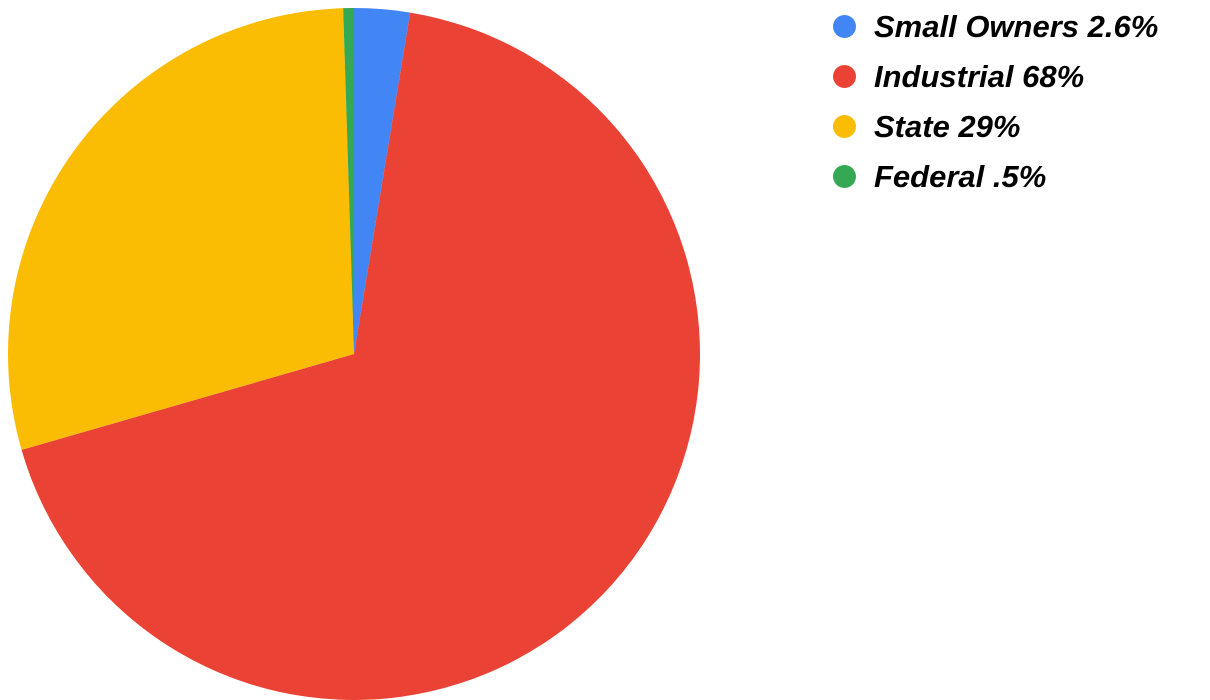 This screenshot has height=700, width=1210. Describe the element at coordinates (1016, 26) in the screenshot. I see `legend-label-0: Small Owners 2.6%` at that location.